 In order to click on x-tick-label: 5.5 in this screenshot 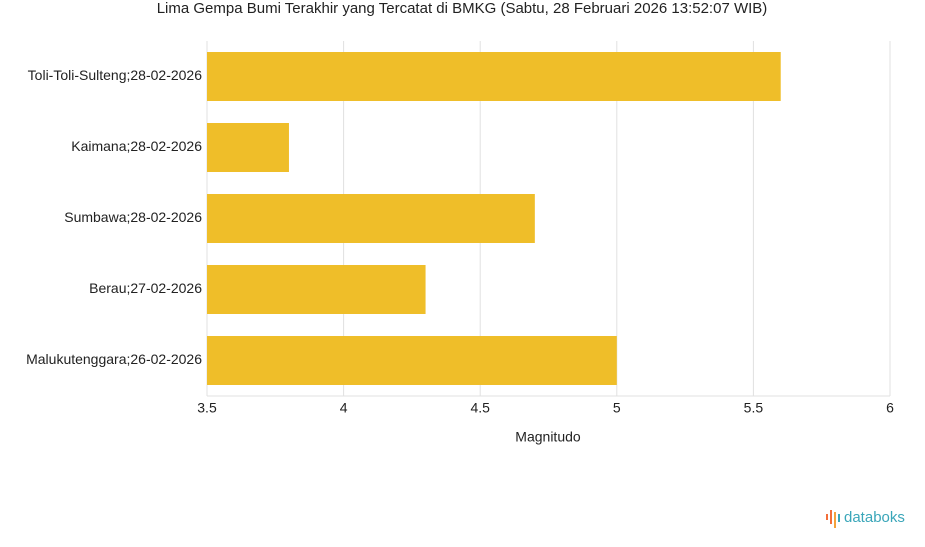, I will do `click(754, 408)`.